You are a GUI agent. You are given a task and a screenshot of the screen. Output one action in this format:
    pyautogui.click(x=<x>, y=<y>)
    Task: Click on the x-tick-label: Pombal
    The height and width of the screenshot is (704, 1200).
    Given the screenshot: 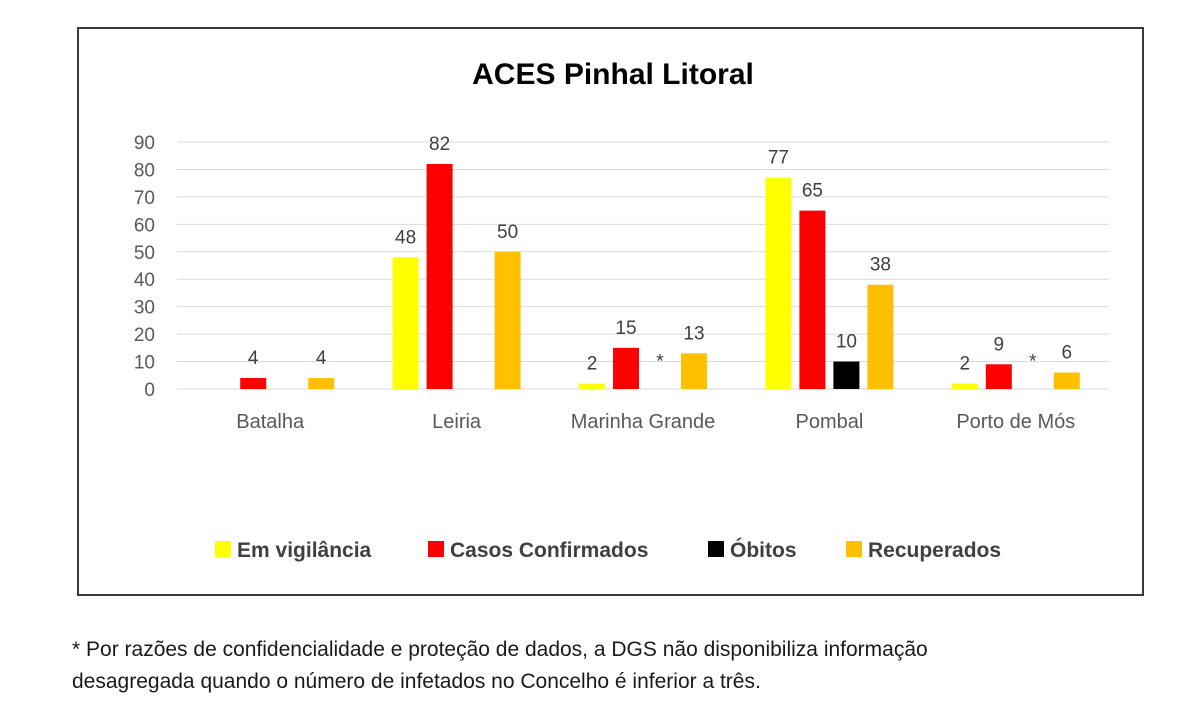 What is the action you would take?
    pyautogui.click(x=829, y=422)
    